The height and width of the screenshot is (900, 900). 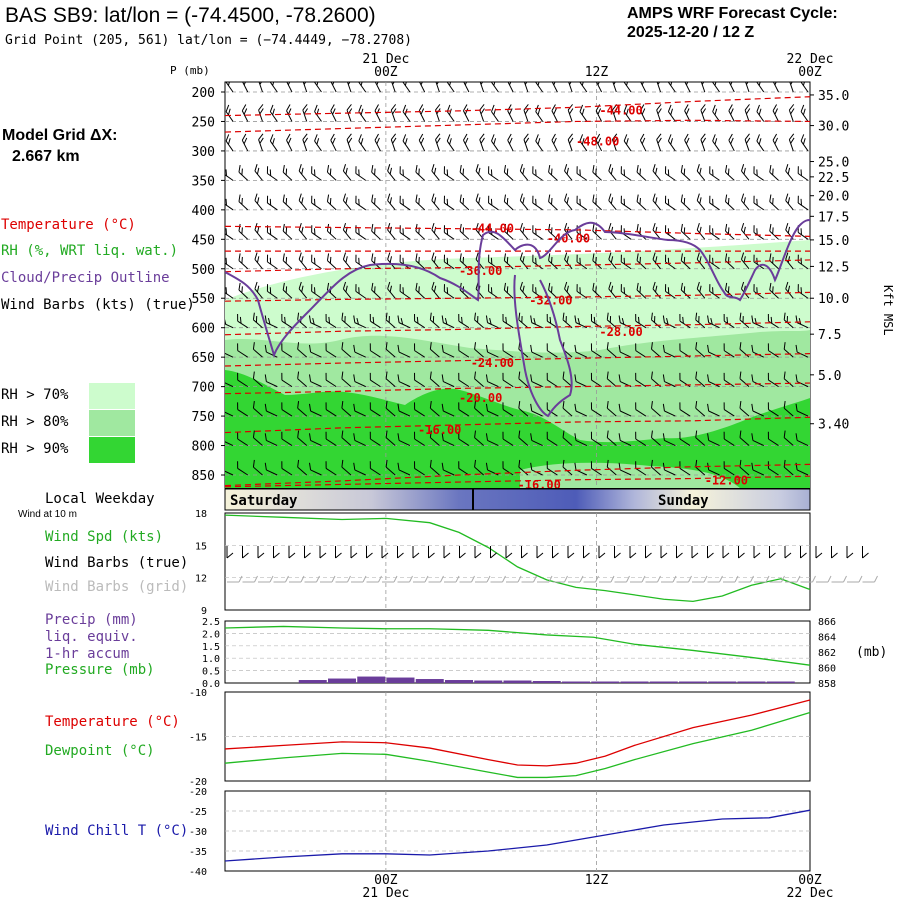 I want to click on bottom-time-label: 12Z, so click(x=597, y=880).